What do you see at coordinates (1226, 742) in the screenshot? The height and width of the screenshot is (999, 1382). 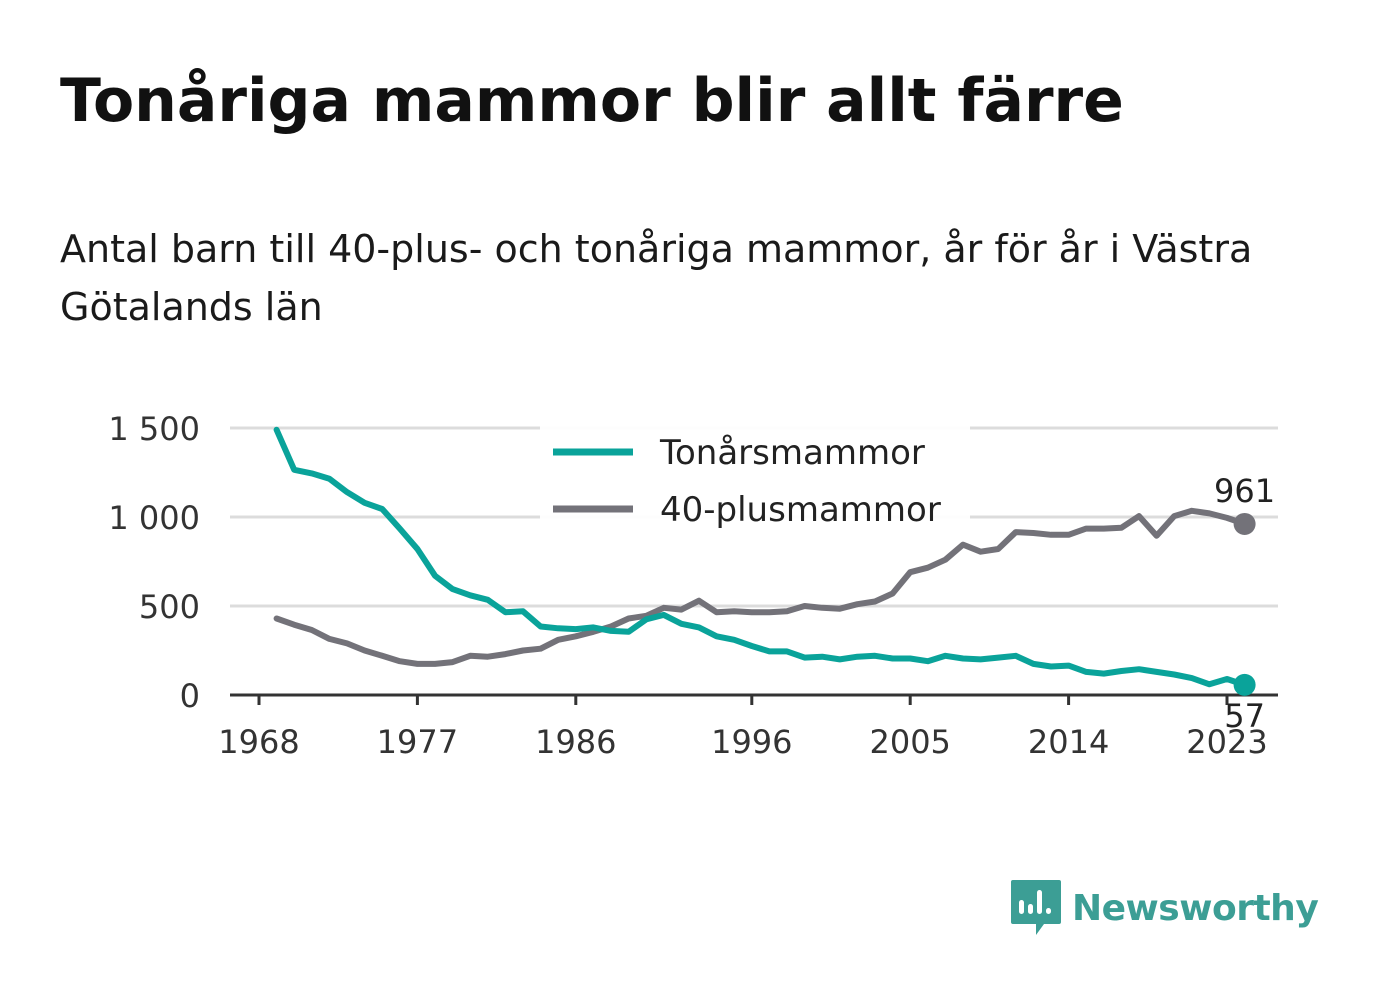 I see `x-tick-label: 2023` at bounding box center [1226, 742].